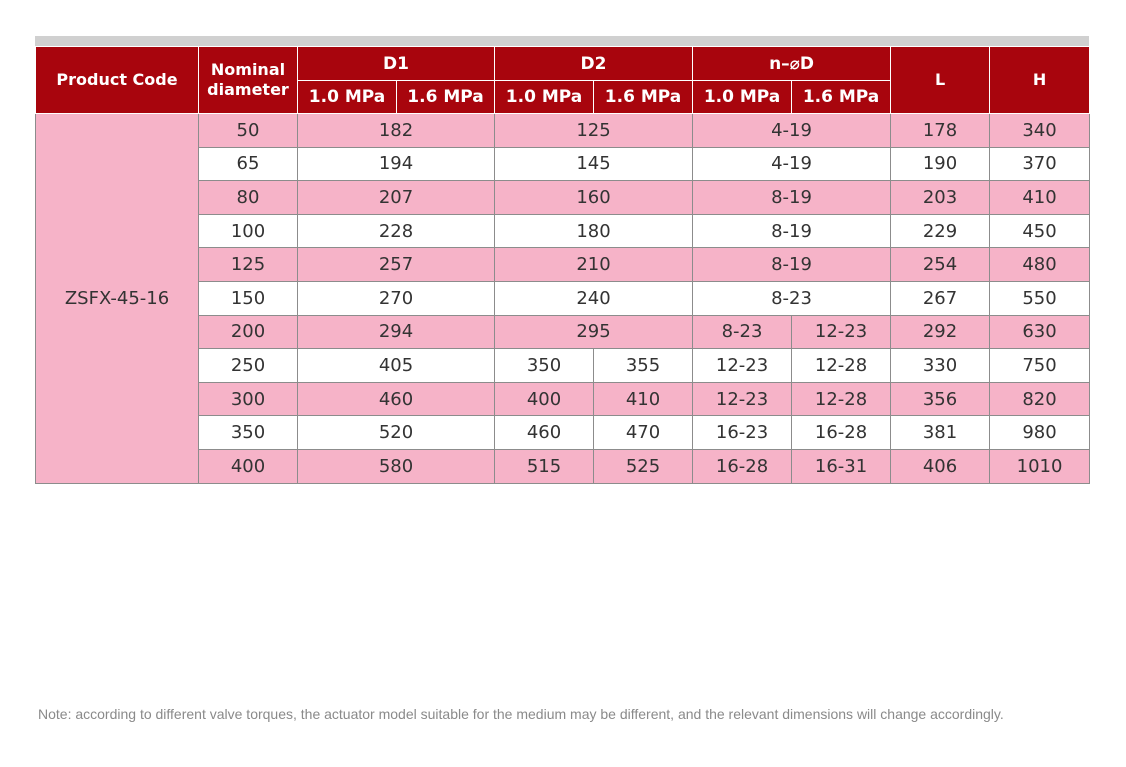  Describe the element at coordinates (940, 332) in the screenshot. I see `l-cell: 292` at that location.